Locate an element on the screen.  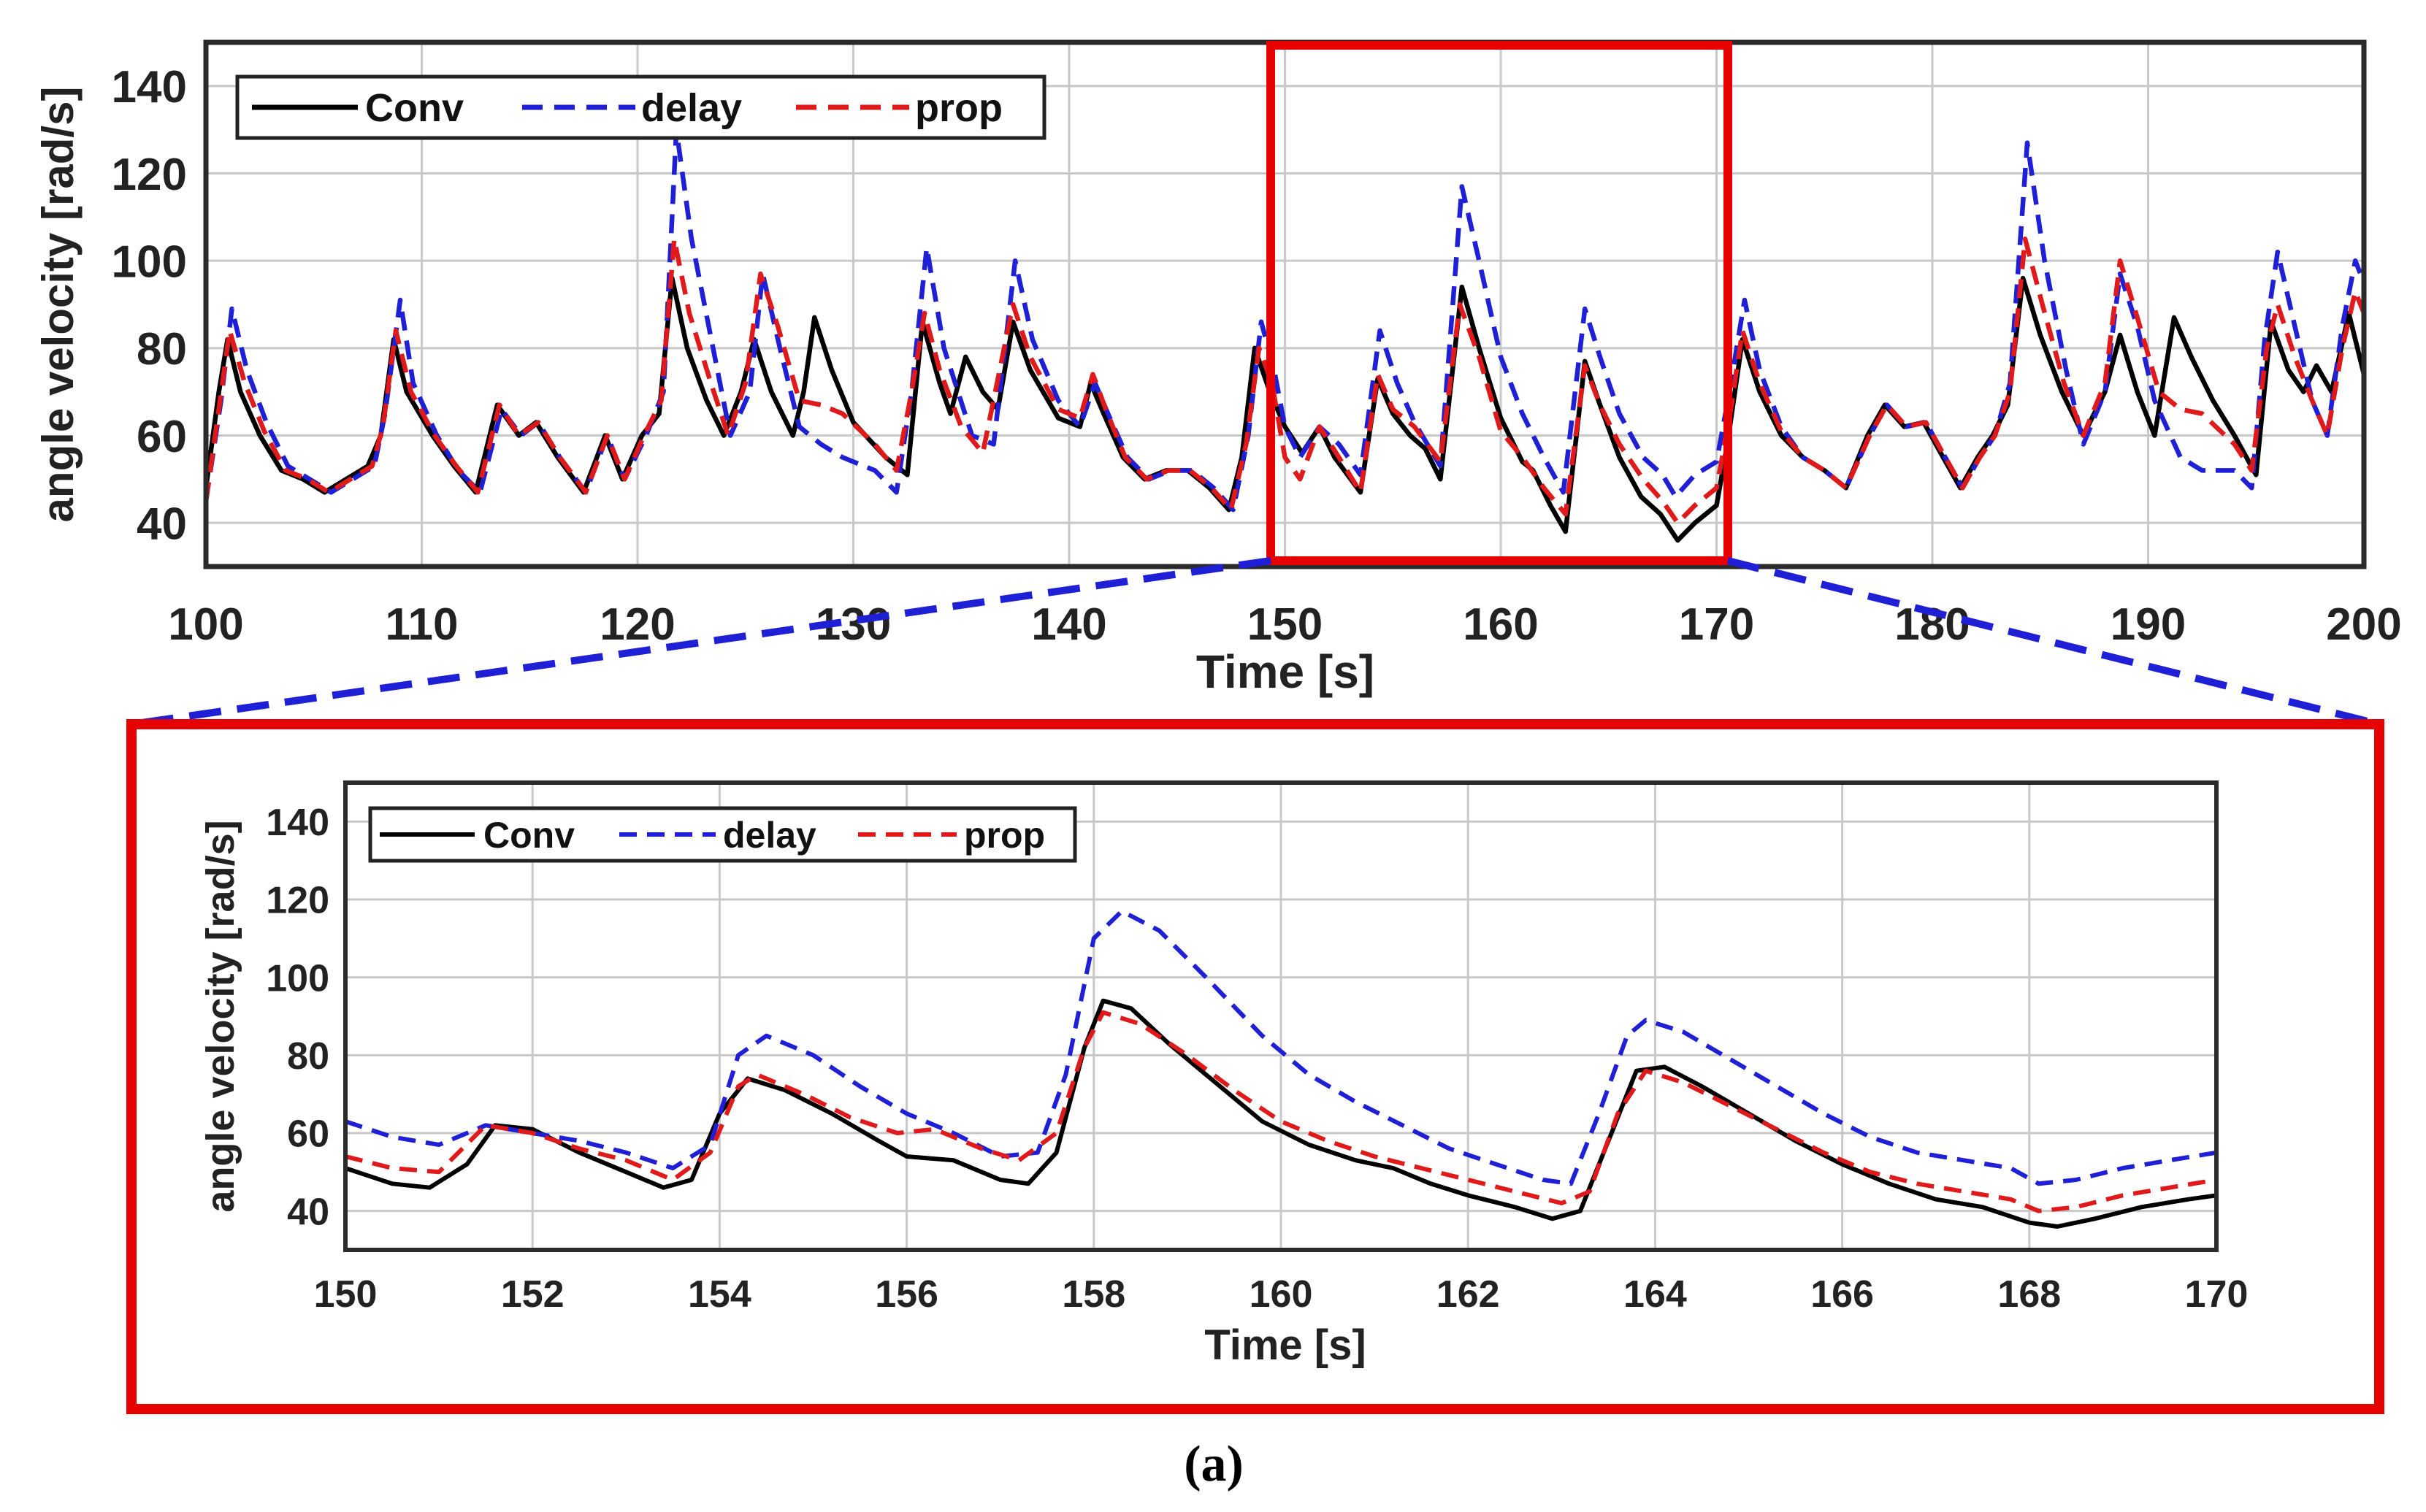
zoom-y-tick-100: 100 is located at coordinates (297, 978).